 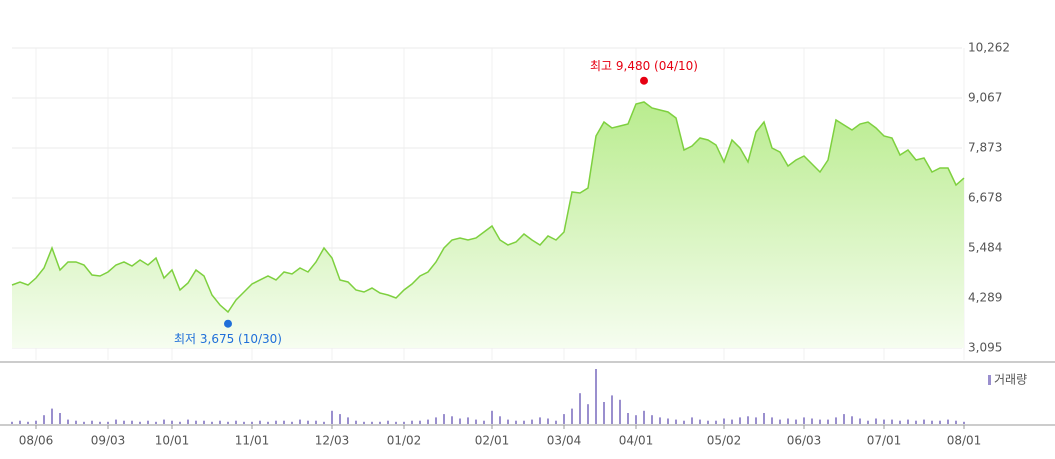 I want to click on x-tick-label: 11/01, so click(x=252, y=441).